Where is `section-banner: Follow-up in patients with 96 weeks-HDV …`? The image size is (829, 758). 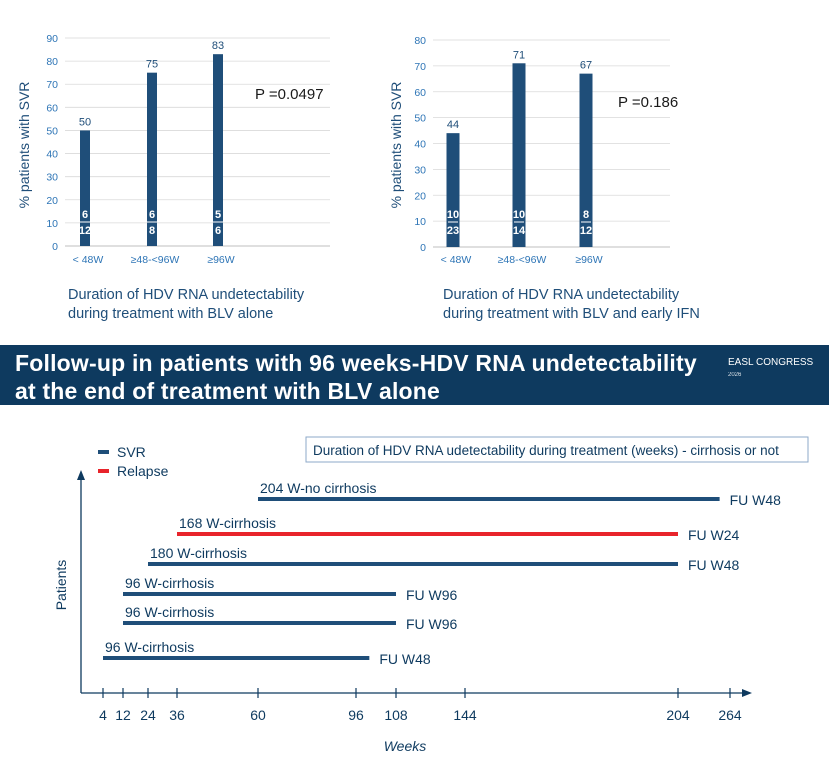
section-banner: Follow-up in patients with 96 weeks-HDV … is located at coordinates (414, 375).